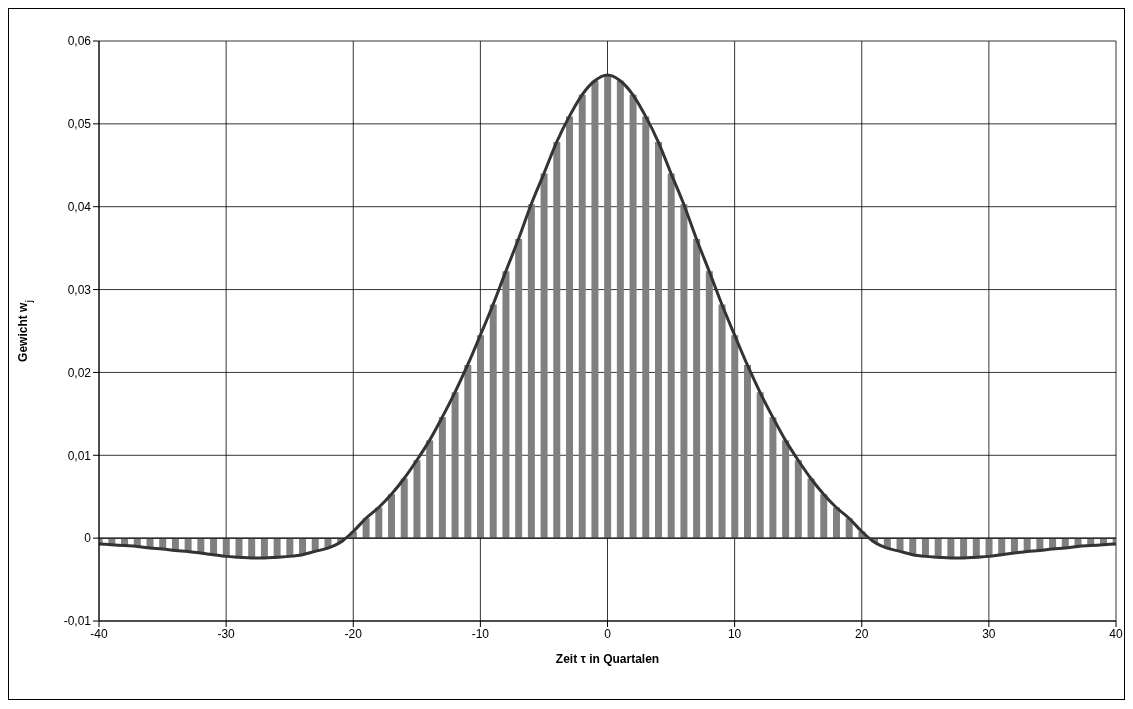 The width and height of the screenshot is (1133, 709). I want to click on x-tick-label: 30, so click(989, 633).